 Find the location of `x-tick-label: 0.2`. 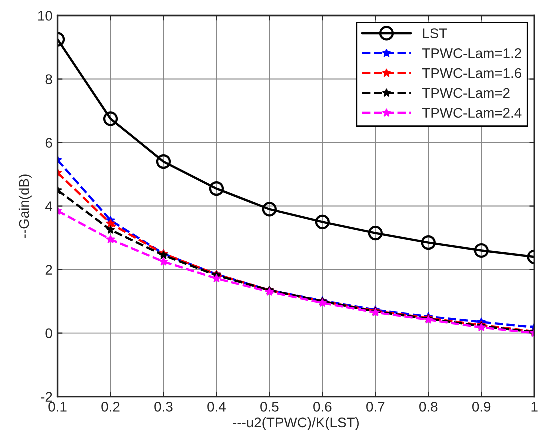

x-tick-label: 0.2 is located at coordinates (111, 407).